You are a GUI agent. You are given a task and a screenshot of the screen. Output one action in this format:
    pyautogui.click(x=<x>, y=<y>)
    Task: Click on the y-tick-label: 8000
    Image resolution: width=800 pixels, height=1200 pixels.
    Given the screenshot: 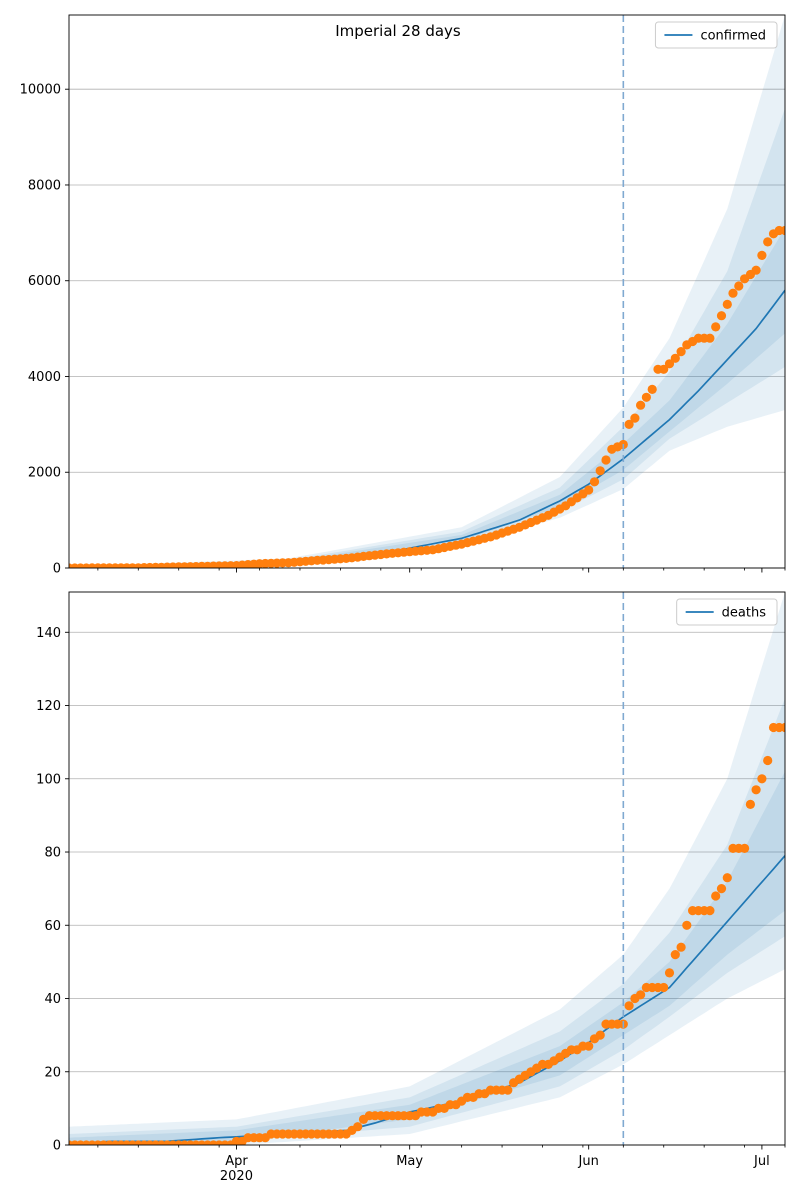 What is the action you would take?
    pyautogui.click(x=44, y=185)
    